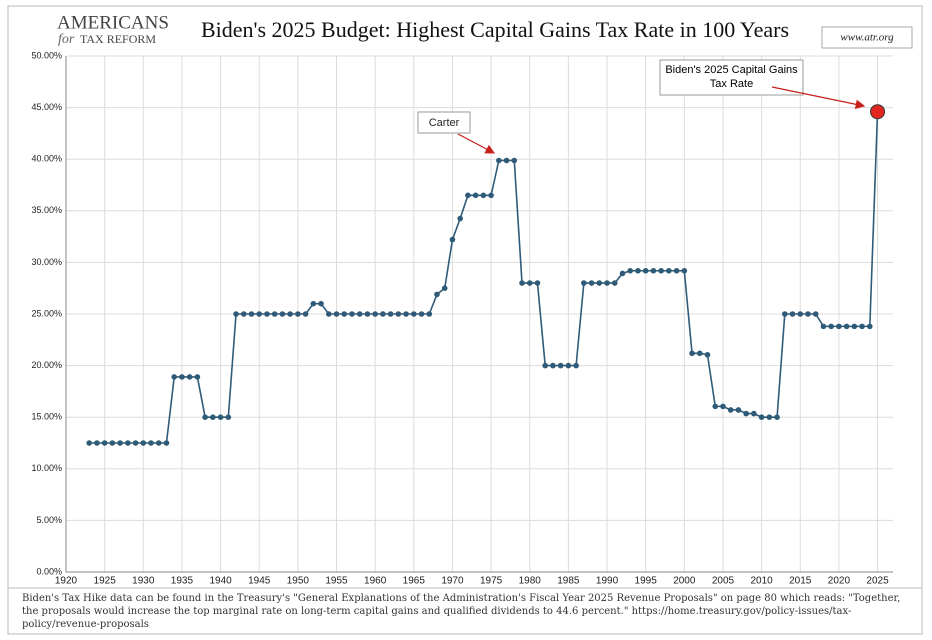 This screenshot has width=932, height=640. I want to click on y-tick-label: 25.00%, so click(46, 313).